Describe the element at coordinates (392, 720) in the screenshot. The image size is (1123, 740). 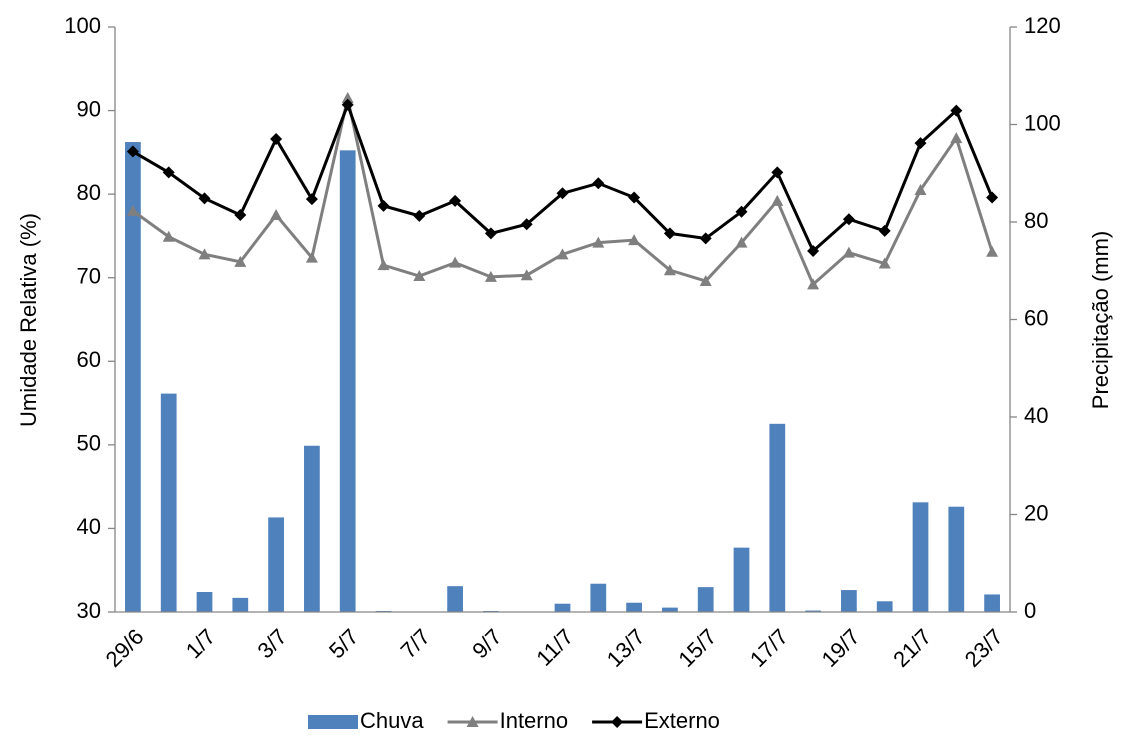
I see `legend-label: Chuva` at that location.